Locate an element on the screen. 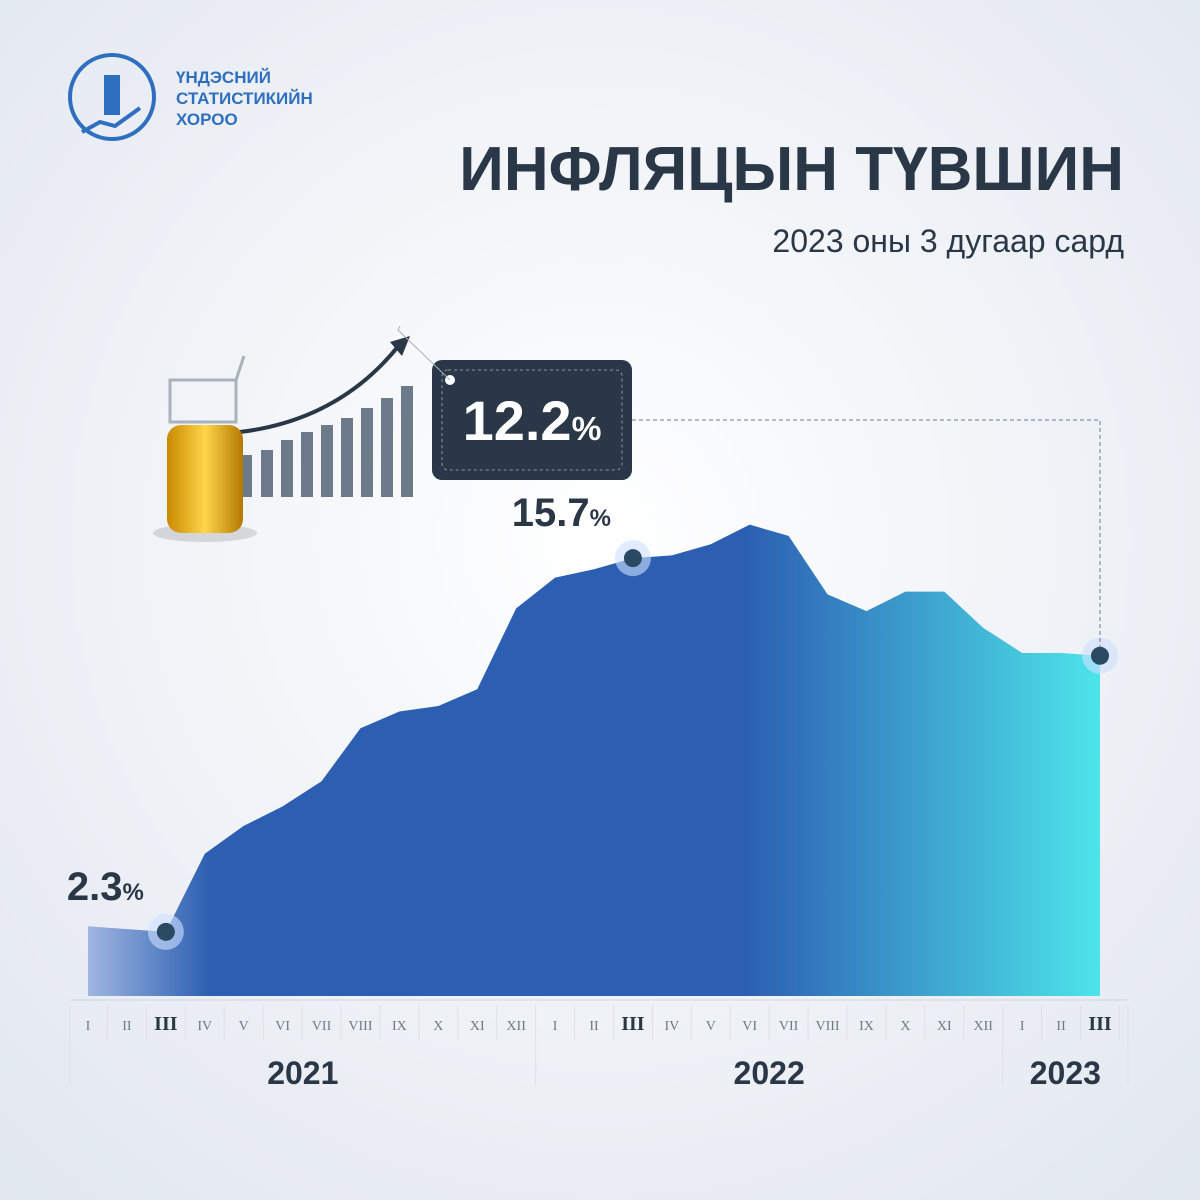 This screenshot has width=1200, height=1200. logo-text: ХОРОО is located at coordinates (207, 119).